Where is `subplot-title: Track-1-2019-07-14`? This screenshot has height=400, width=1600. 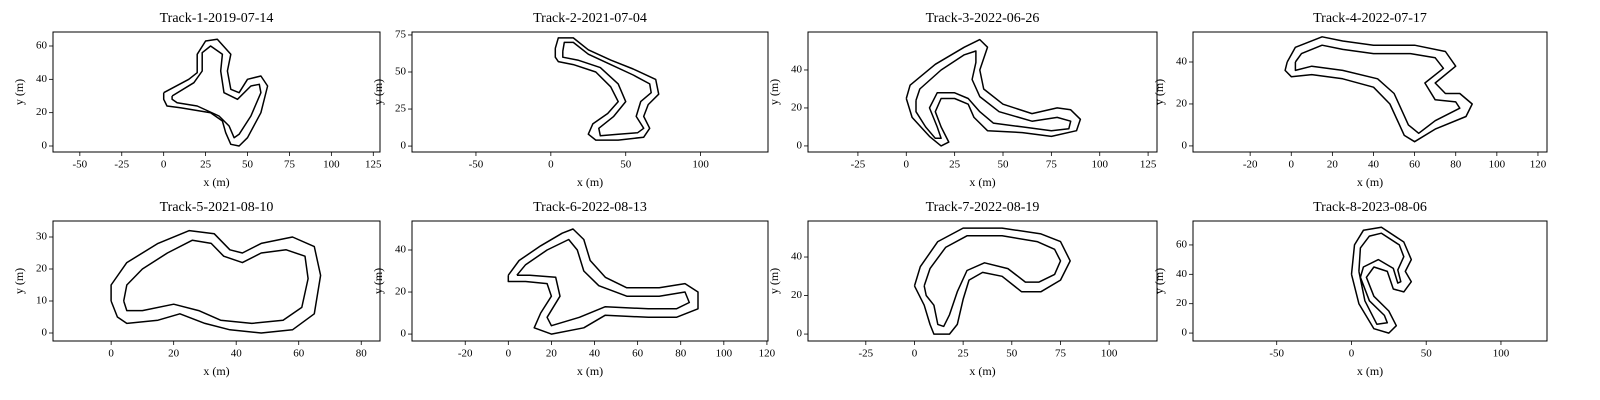
subplot-title: Track-1-2019-07-14 is located at coordinates (217, 18).